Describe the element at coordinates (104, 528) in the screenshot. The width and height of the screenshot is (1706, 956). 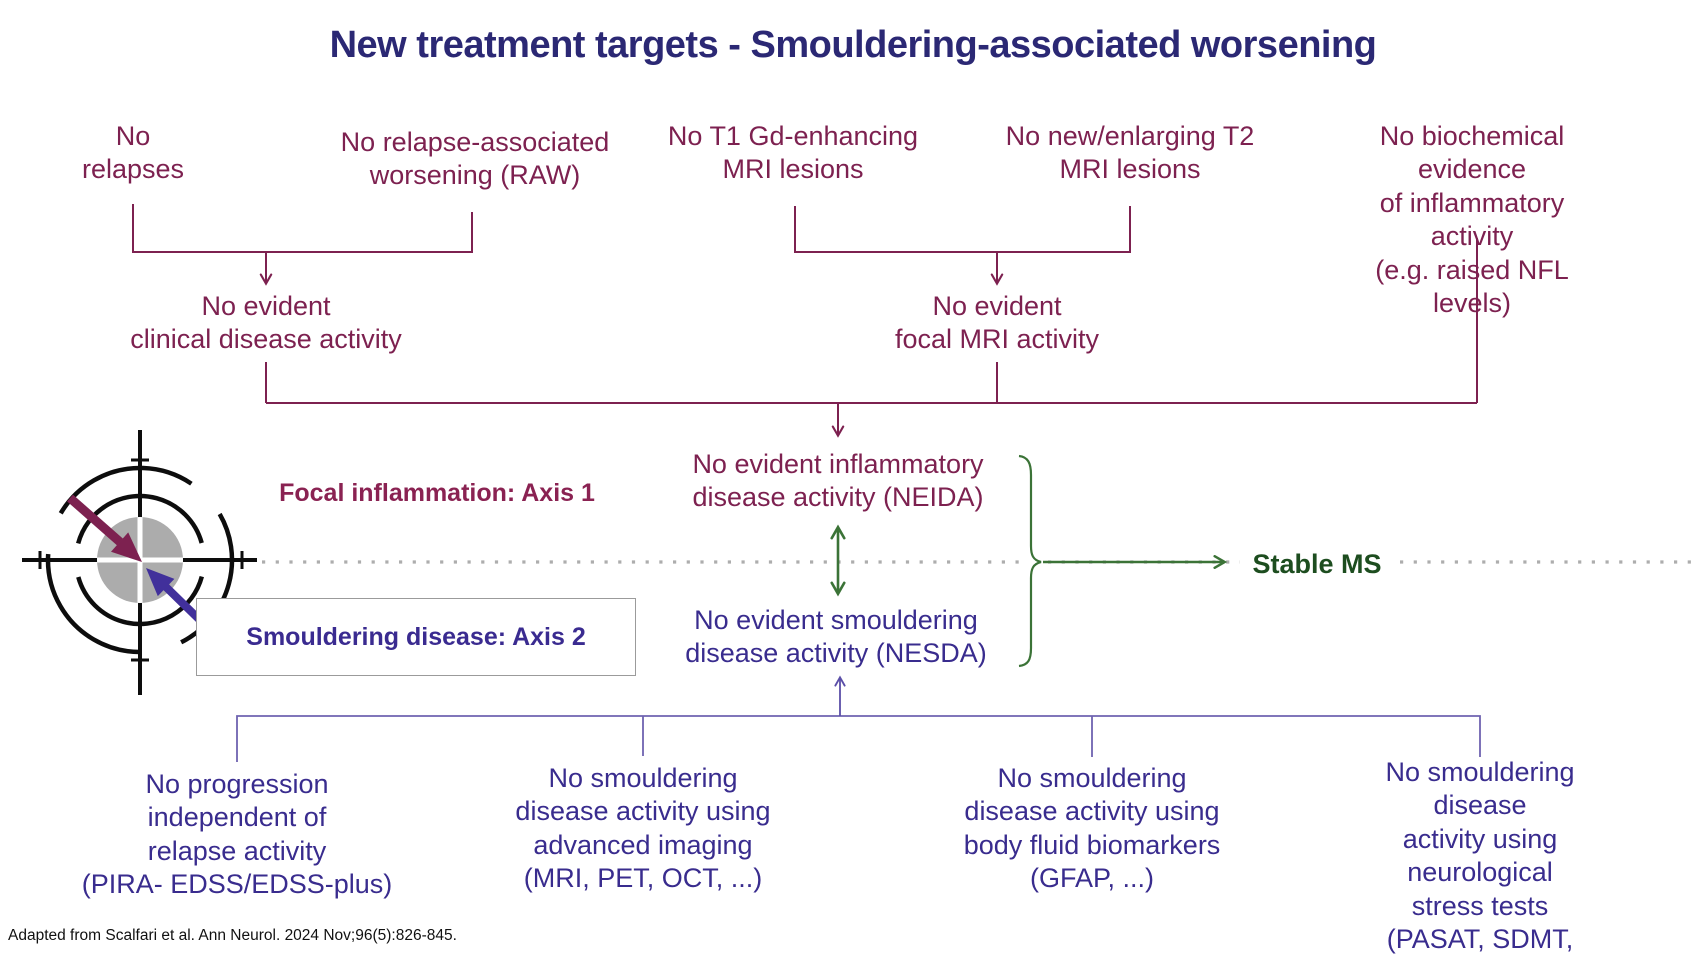
I see `maroon-arrow-icon` at that location.